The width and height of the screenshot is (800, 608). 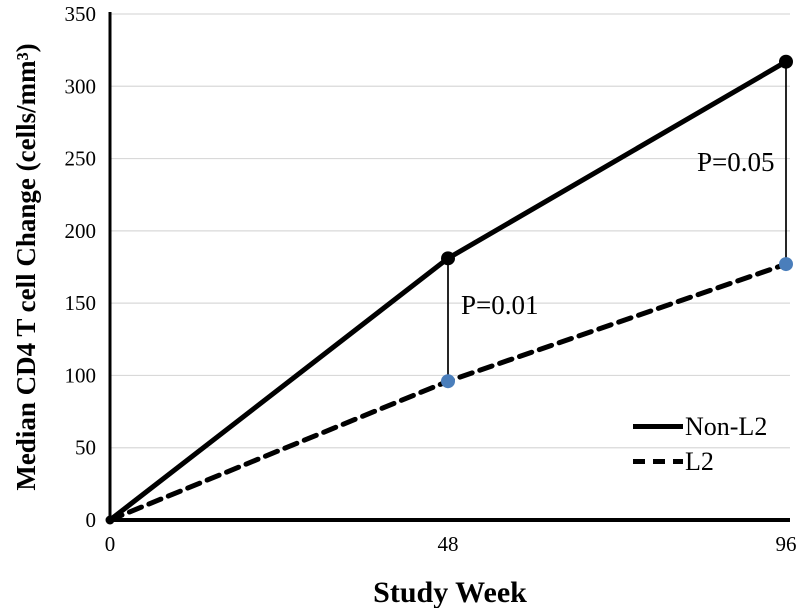 What do you see at coordinates (786, 544) in the screenshot?
I see `x-tick-label: 96` at bounding box center [786, 544].